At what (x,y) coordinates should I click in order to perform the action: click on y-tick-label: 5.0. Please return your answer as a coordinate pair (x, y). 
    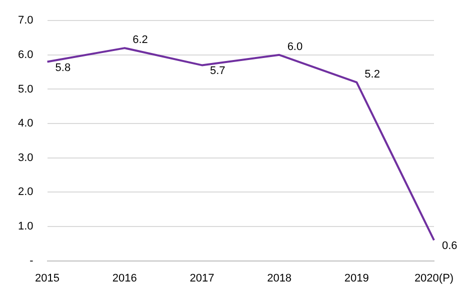
    Looking at the image, I should click on (26, 89).